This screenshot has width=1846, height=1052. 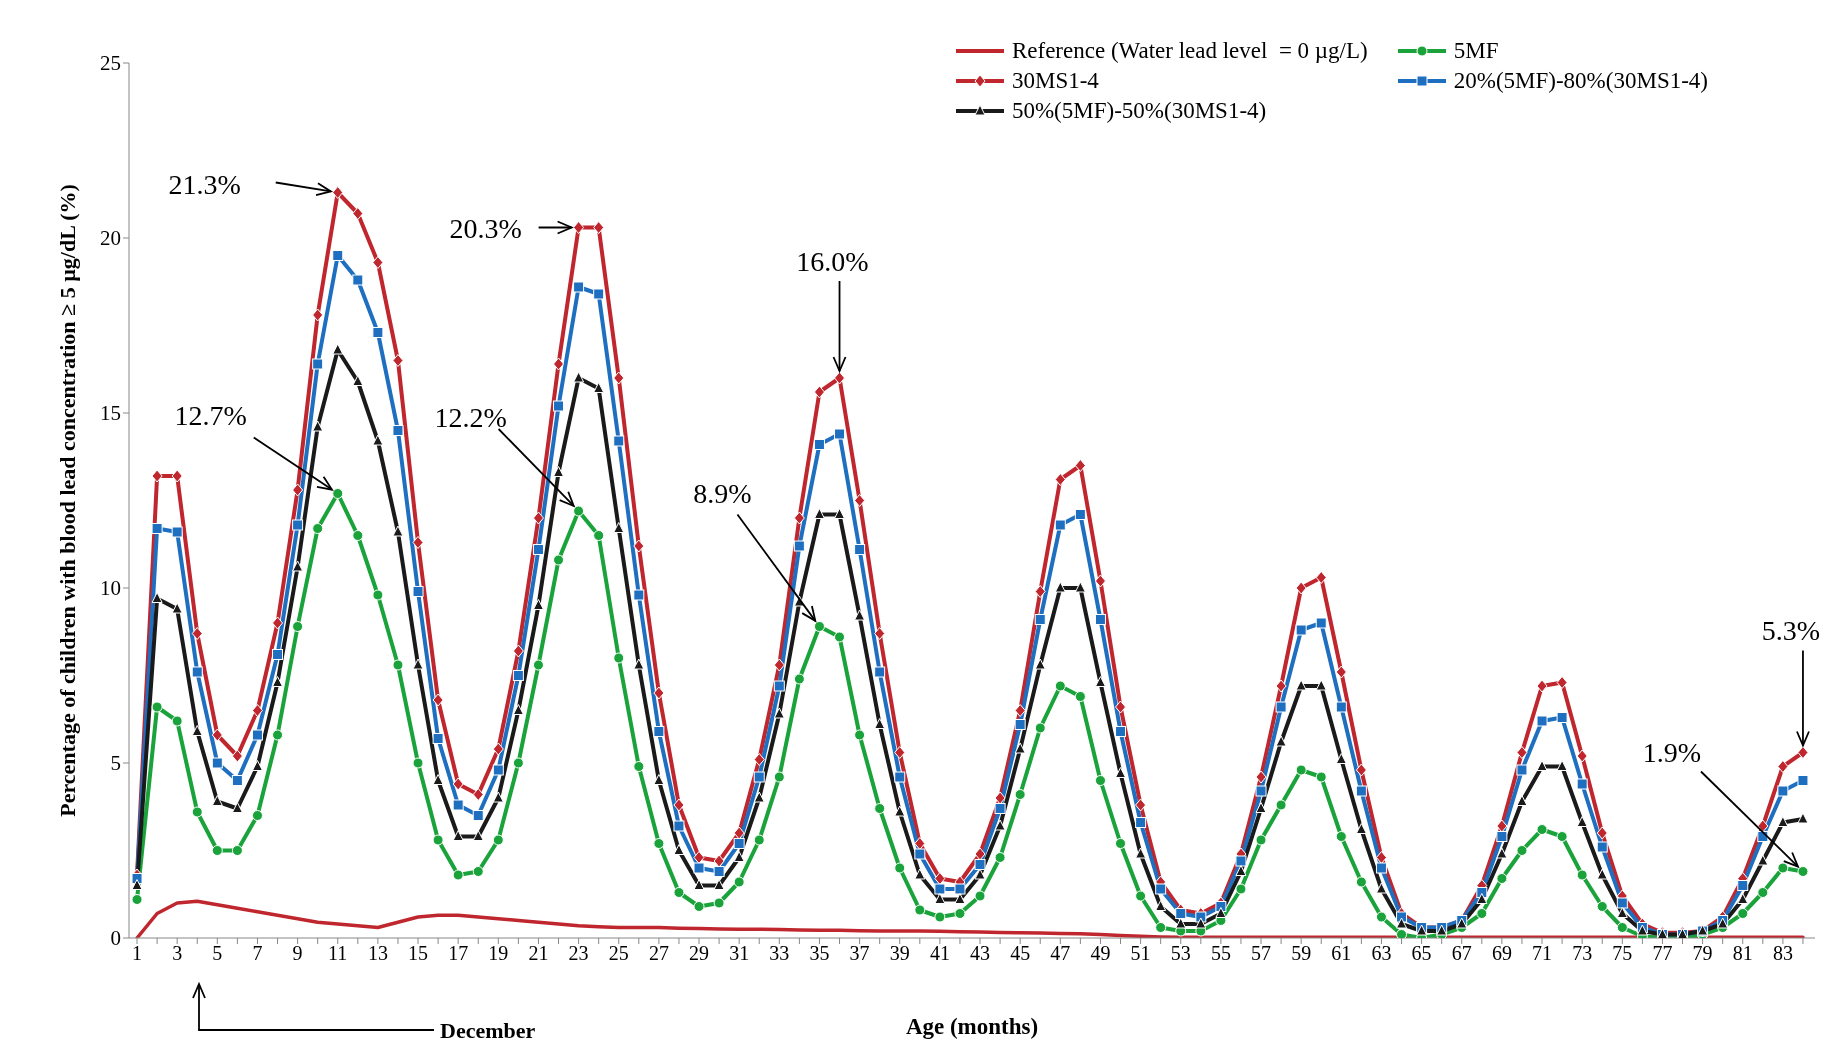 What do you see at coordinates (1476, 51) in the screenshot?
I see `legend-label: 5MF` at bounding box center [1476, 51].